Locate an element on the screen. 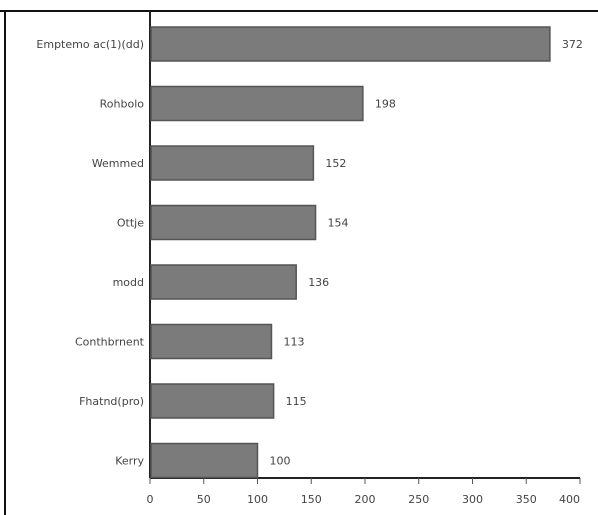  x-tick-label: 400 is located at coordinates (569, 499).